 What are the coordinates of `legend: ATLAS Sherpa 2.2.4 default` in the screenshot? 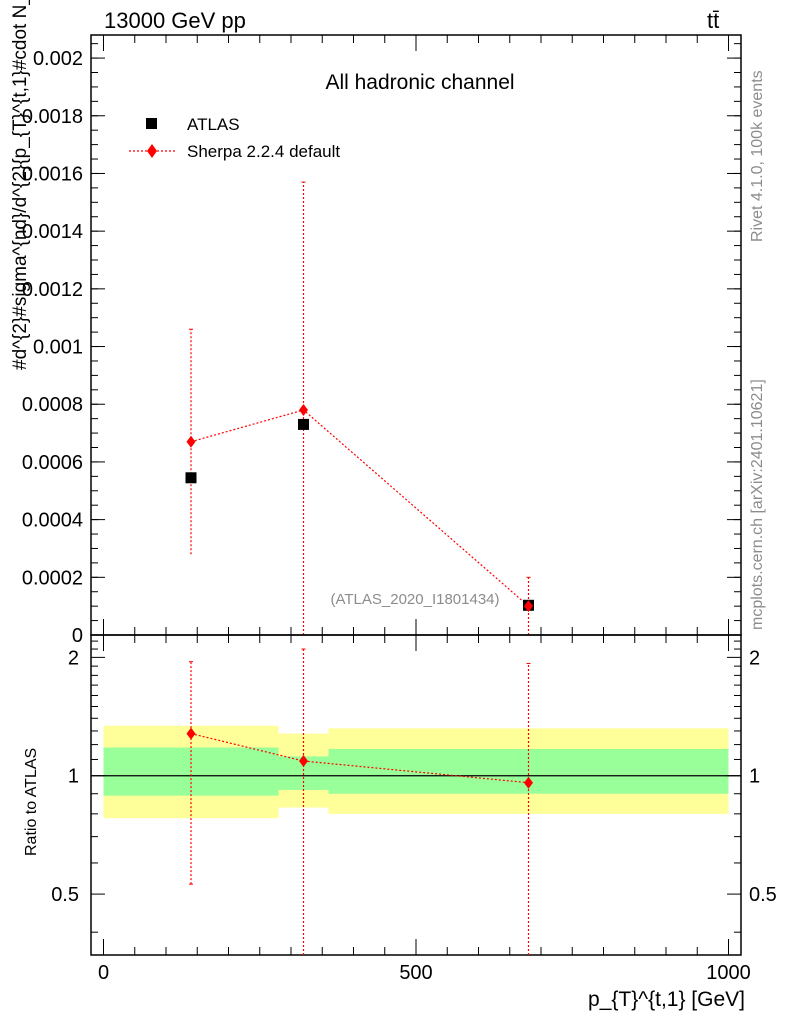 It's located at (234, 138).